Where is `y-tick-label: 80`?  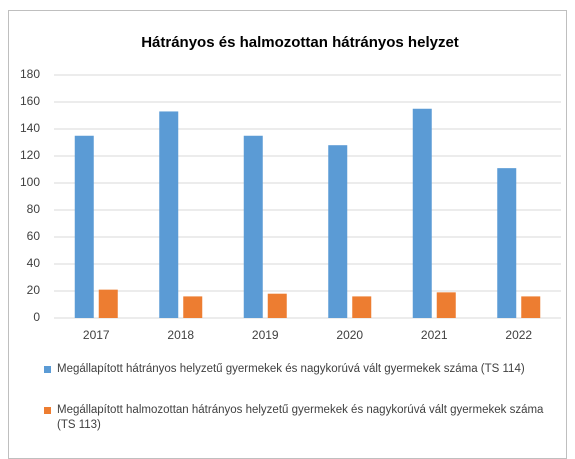
y-tick-label: 80 is located at coordinates (34, 209).